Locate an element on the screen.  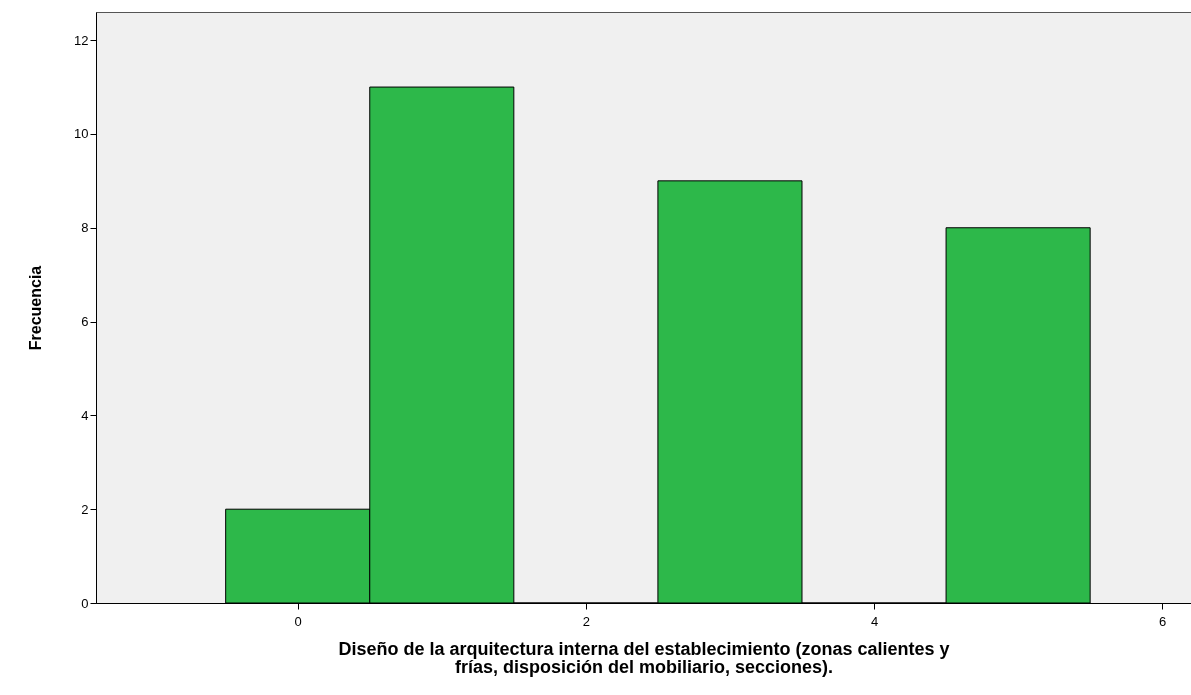
y-tick-label: 4 is located at coordinates (85, 415).